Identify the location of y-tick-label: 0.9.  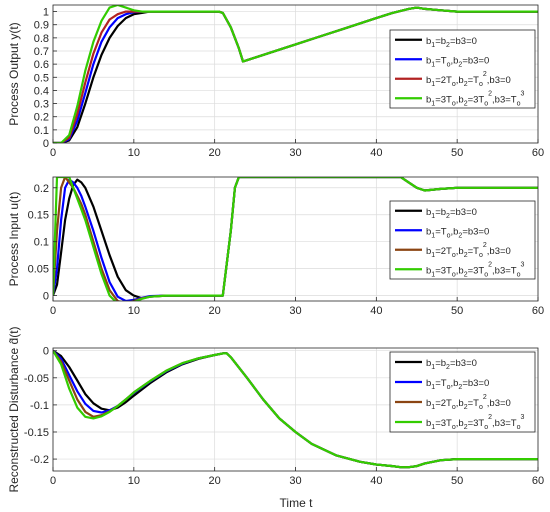
(41, 26).